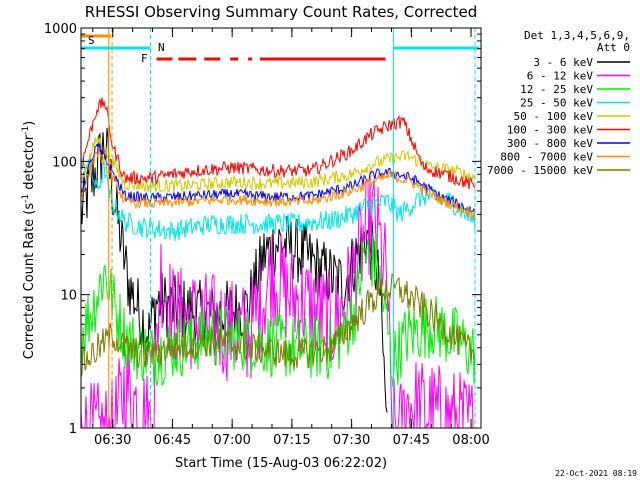 This screenshot has height=480, width=640. Describe the element at coordinates (560, 76) in the screenshot. I see `legend-label-1: 6 - 12 keV` at that location.